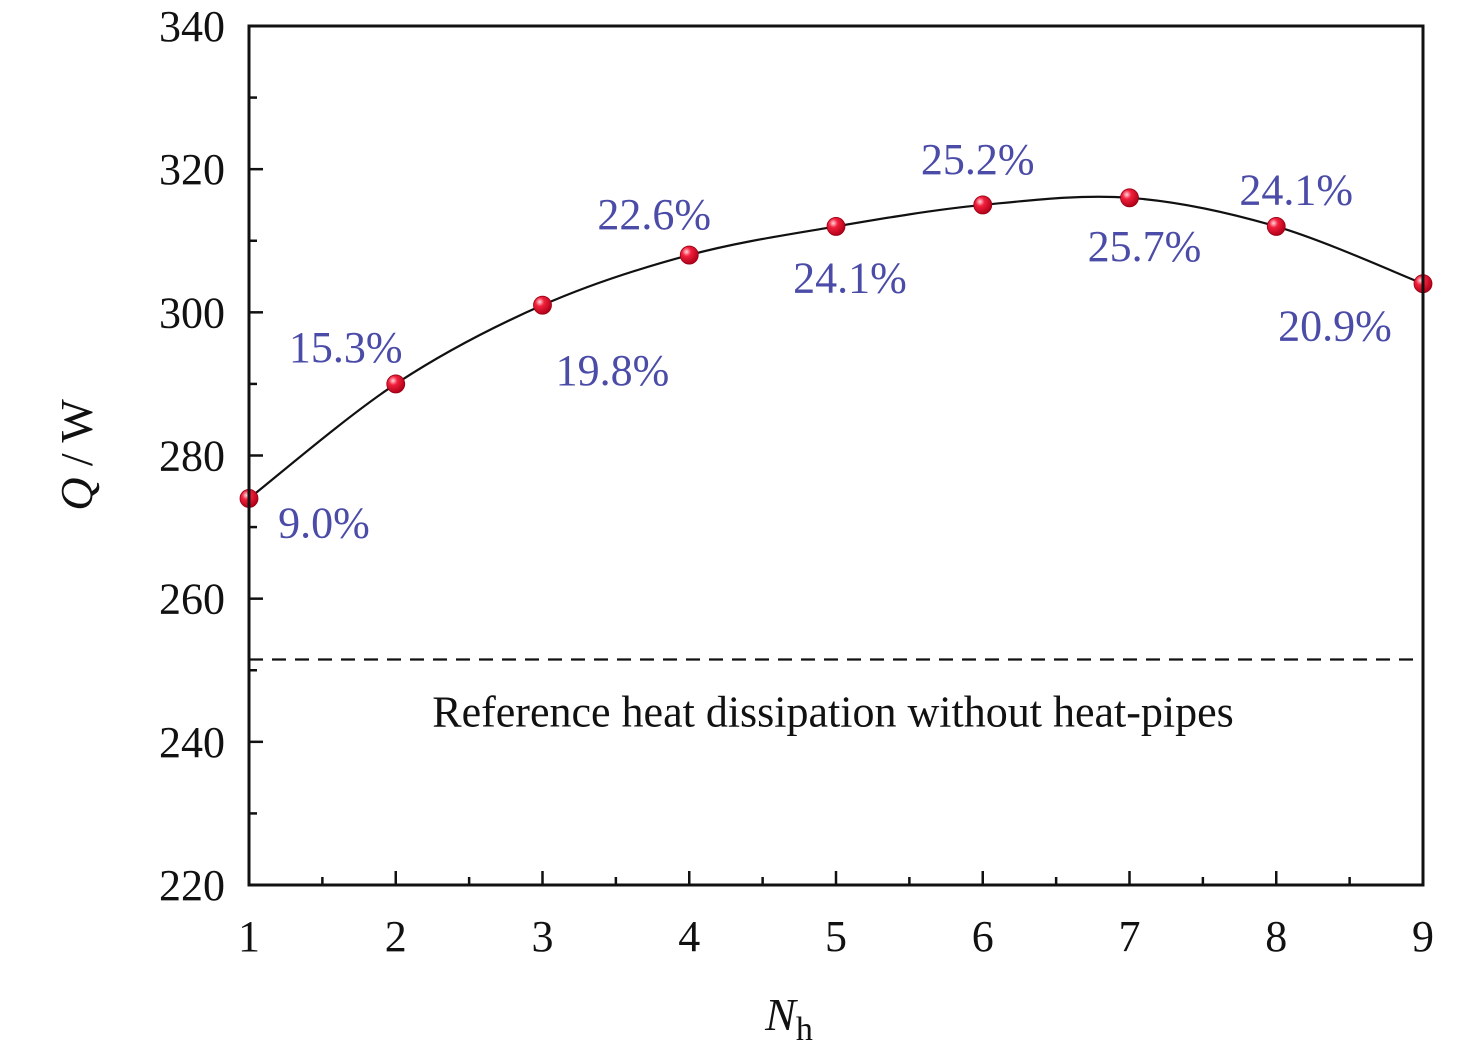  Describe the element at coordinates (1130, 936) in the screenshot. I see `x-tick-label: 7` at that location.